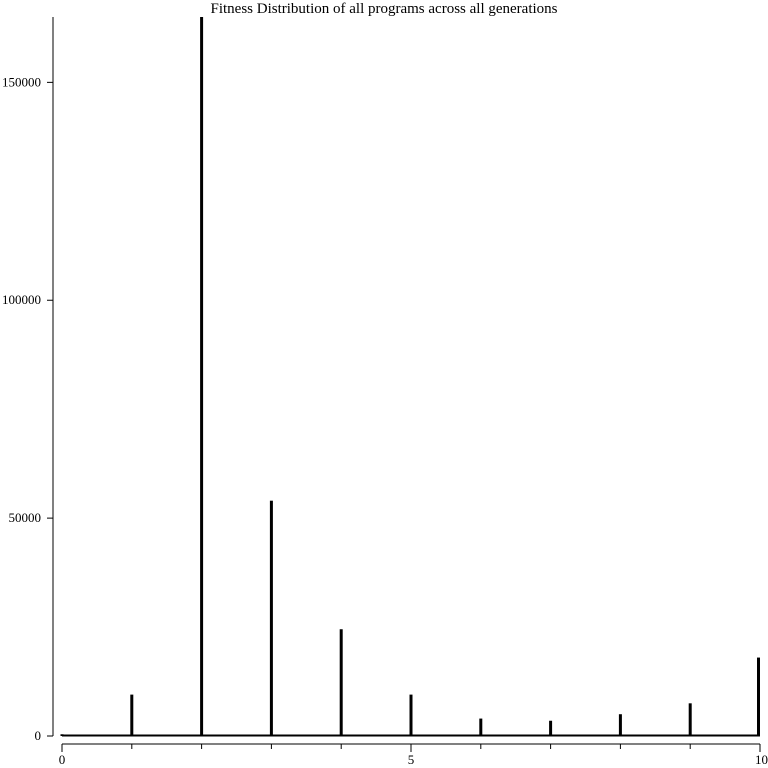  Describe the element at coordinates (411, 759) in the screenshot. I see `x-tick-label: 5` at that location.